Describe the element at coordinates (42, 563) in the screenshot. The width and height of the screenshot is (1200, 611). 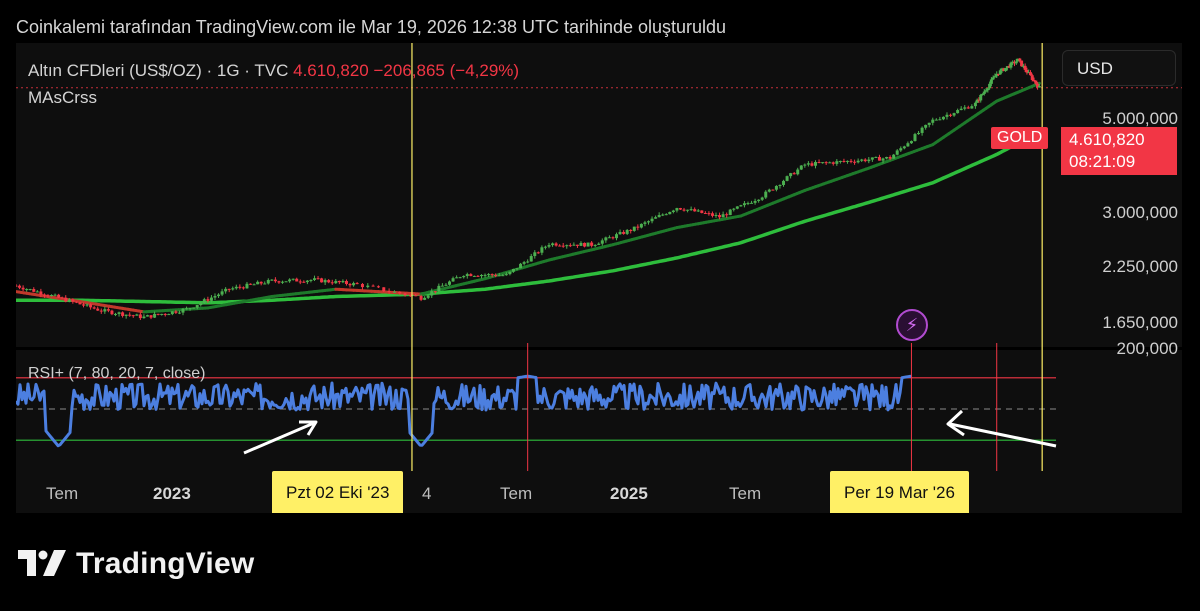
I see `tradingview-logo-icon` at that location.